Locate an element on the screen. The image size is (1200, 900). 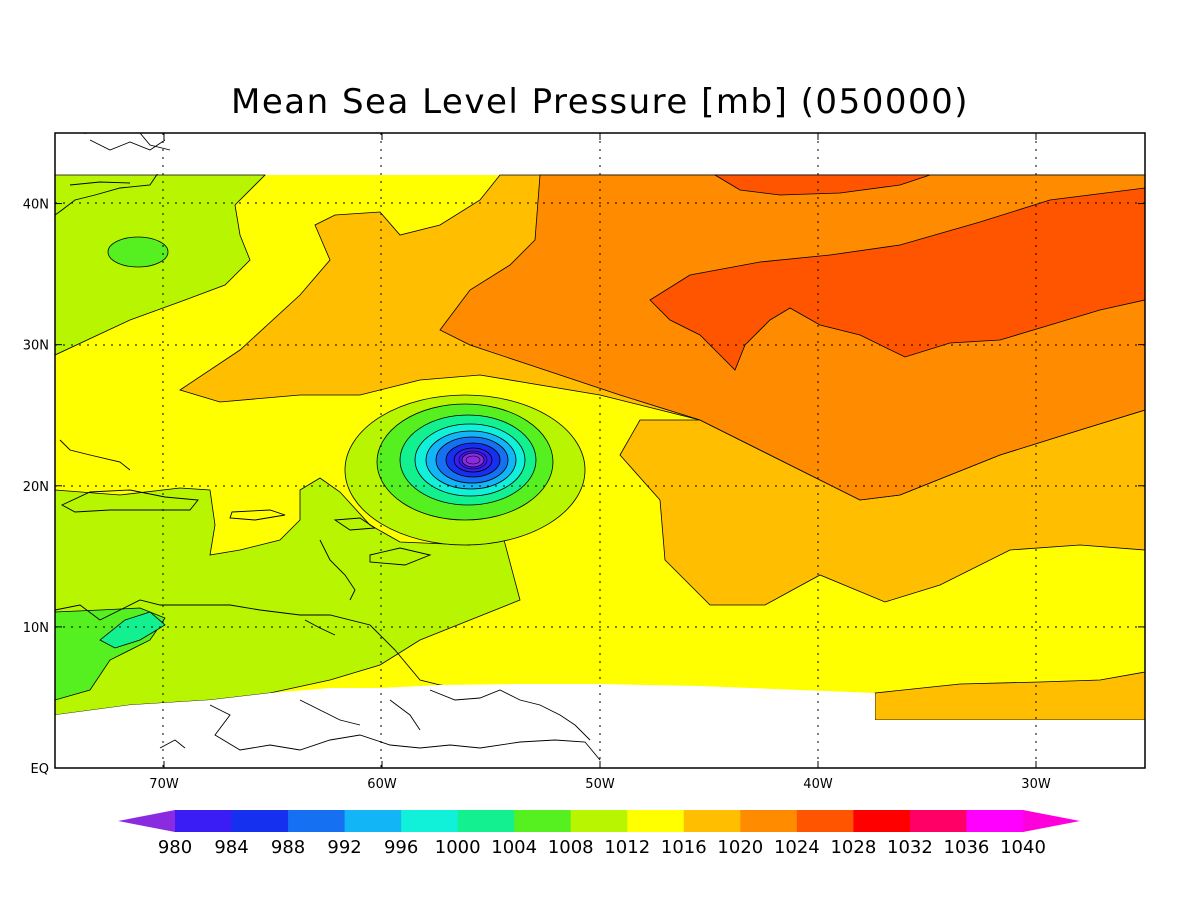
lat-tick-label: 20N is located at coordinates (36, 487).